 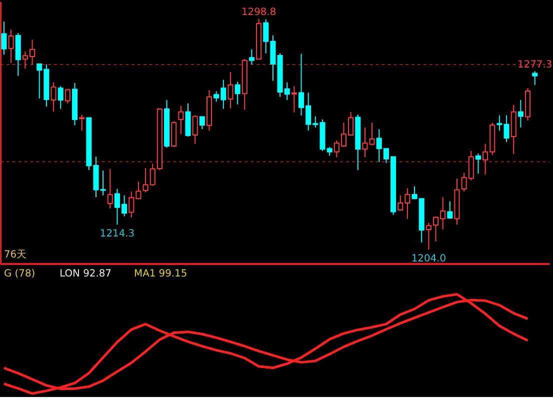 What do you see at coordinates (535, 64) in the screenshot?
I see `annotation: 1277.3` at bounding box center [535, 64].